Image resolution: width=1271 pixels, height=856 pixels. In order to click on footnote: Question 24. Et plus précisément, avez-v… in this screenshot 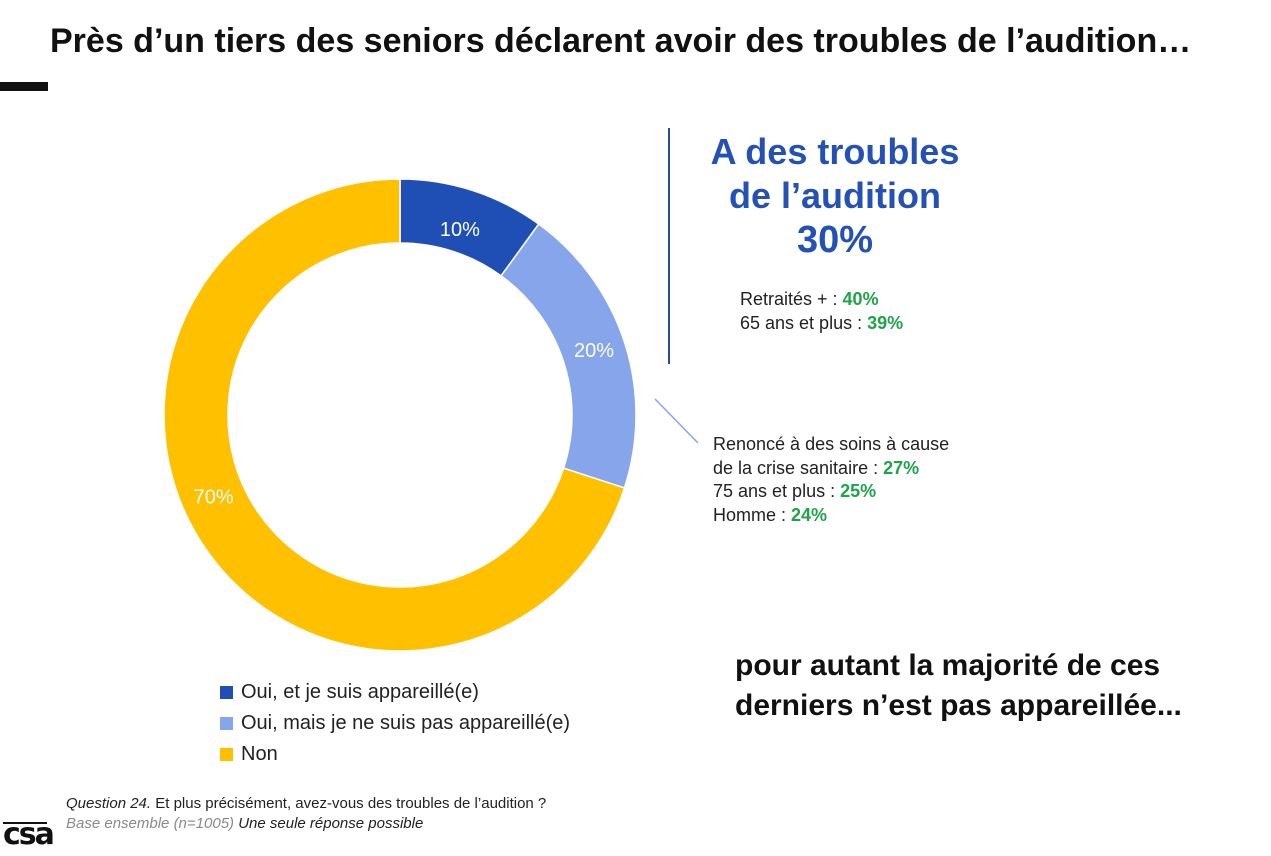, I will do `click(306, 814)`.